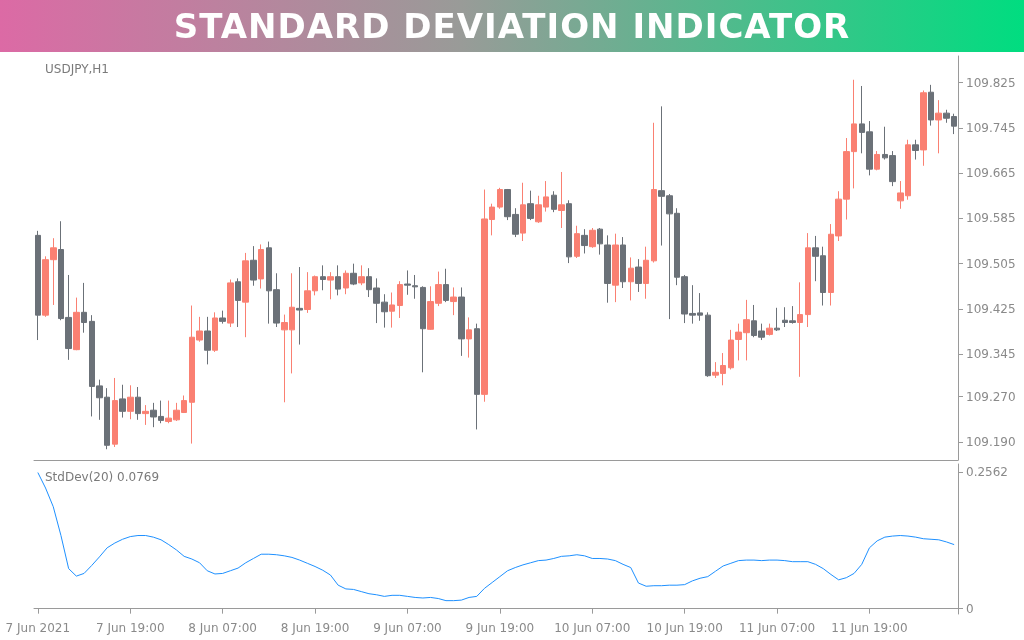  I want to click on y-tick-label: 109.505, so click(991, 263).